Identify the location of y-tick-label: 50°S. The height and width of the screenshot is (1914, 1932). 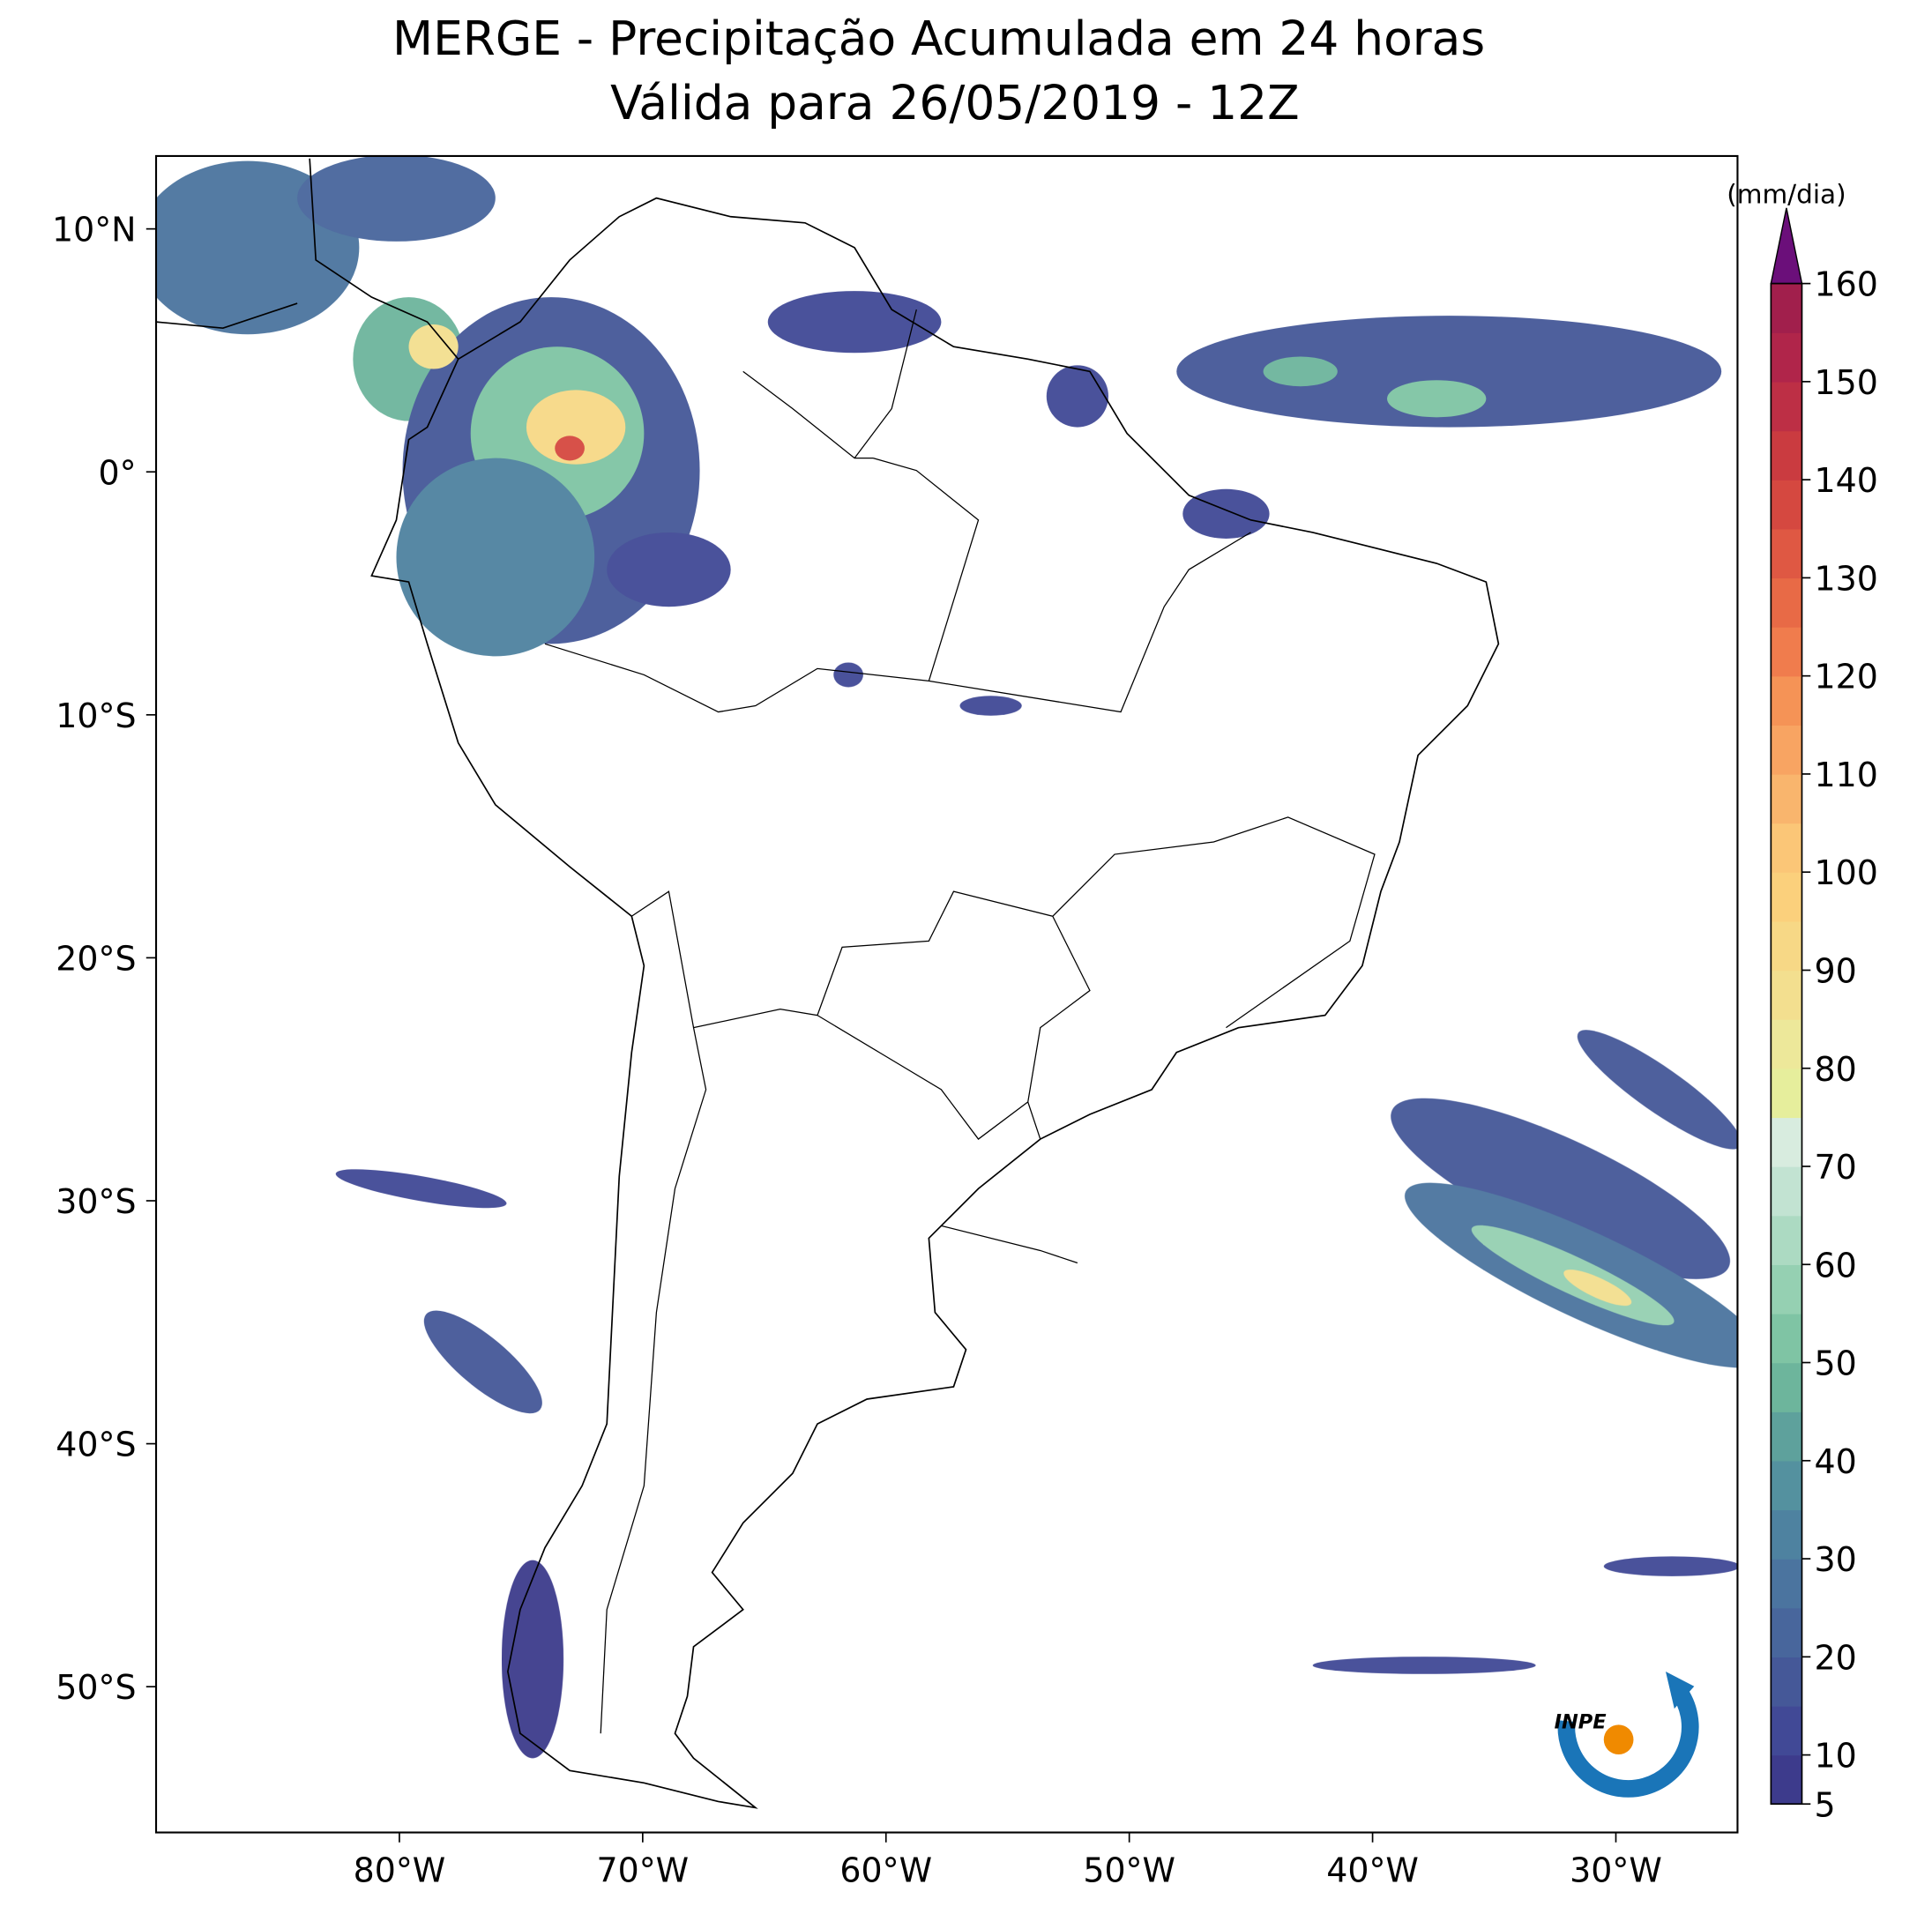
(96, 1687).